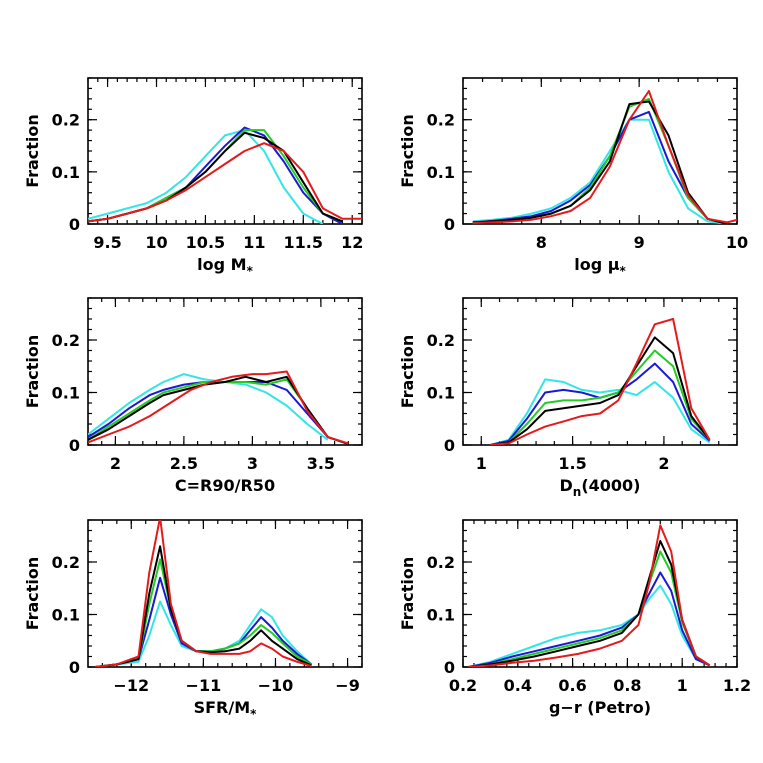 The height and width of the screenshot is (763, 763). I want to click on x-tick-label: −12, so click(131, 685).